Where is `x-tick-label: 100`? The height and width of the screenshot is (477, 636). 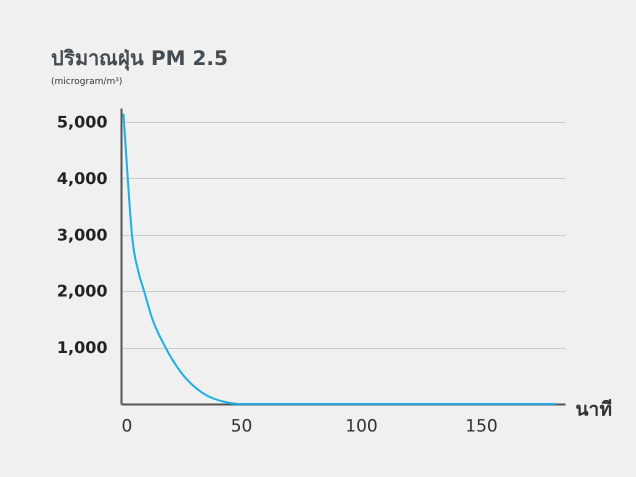
x-tick-label: 100 is located at coordinates (361, 426).